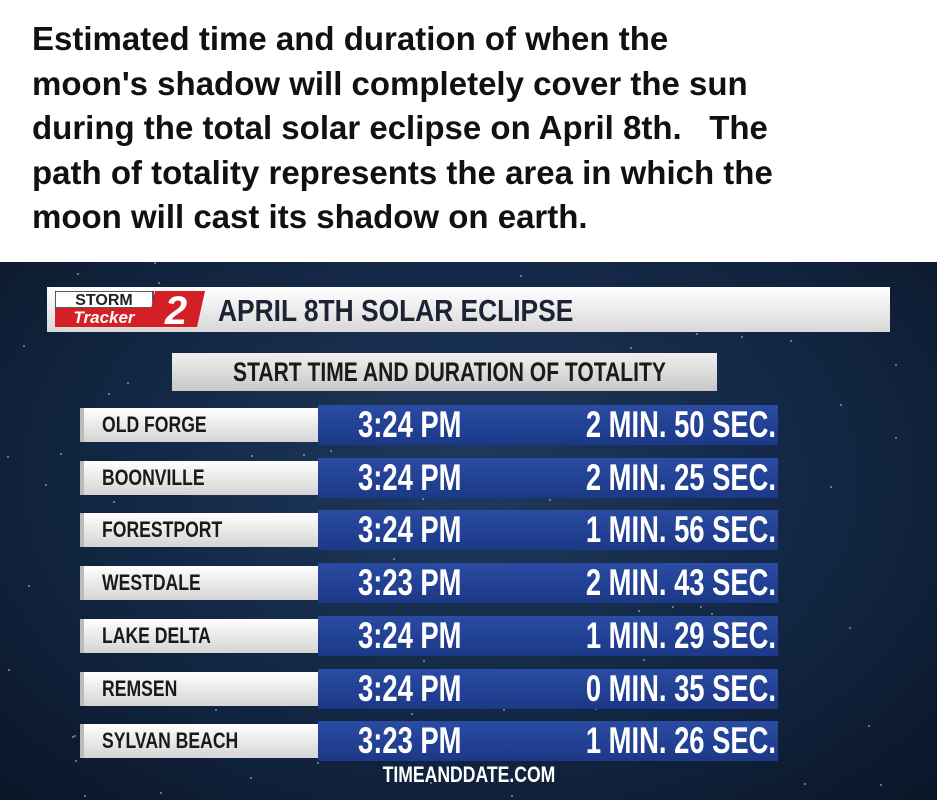  What do you see at coordinates (548, 477) in the screenshot?
I see `value-box: 3:24 PM 2 MIN. 25 SEC.` at bounding box center [548, 477].